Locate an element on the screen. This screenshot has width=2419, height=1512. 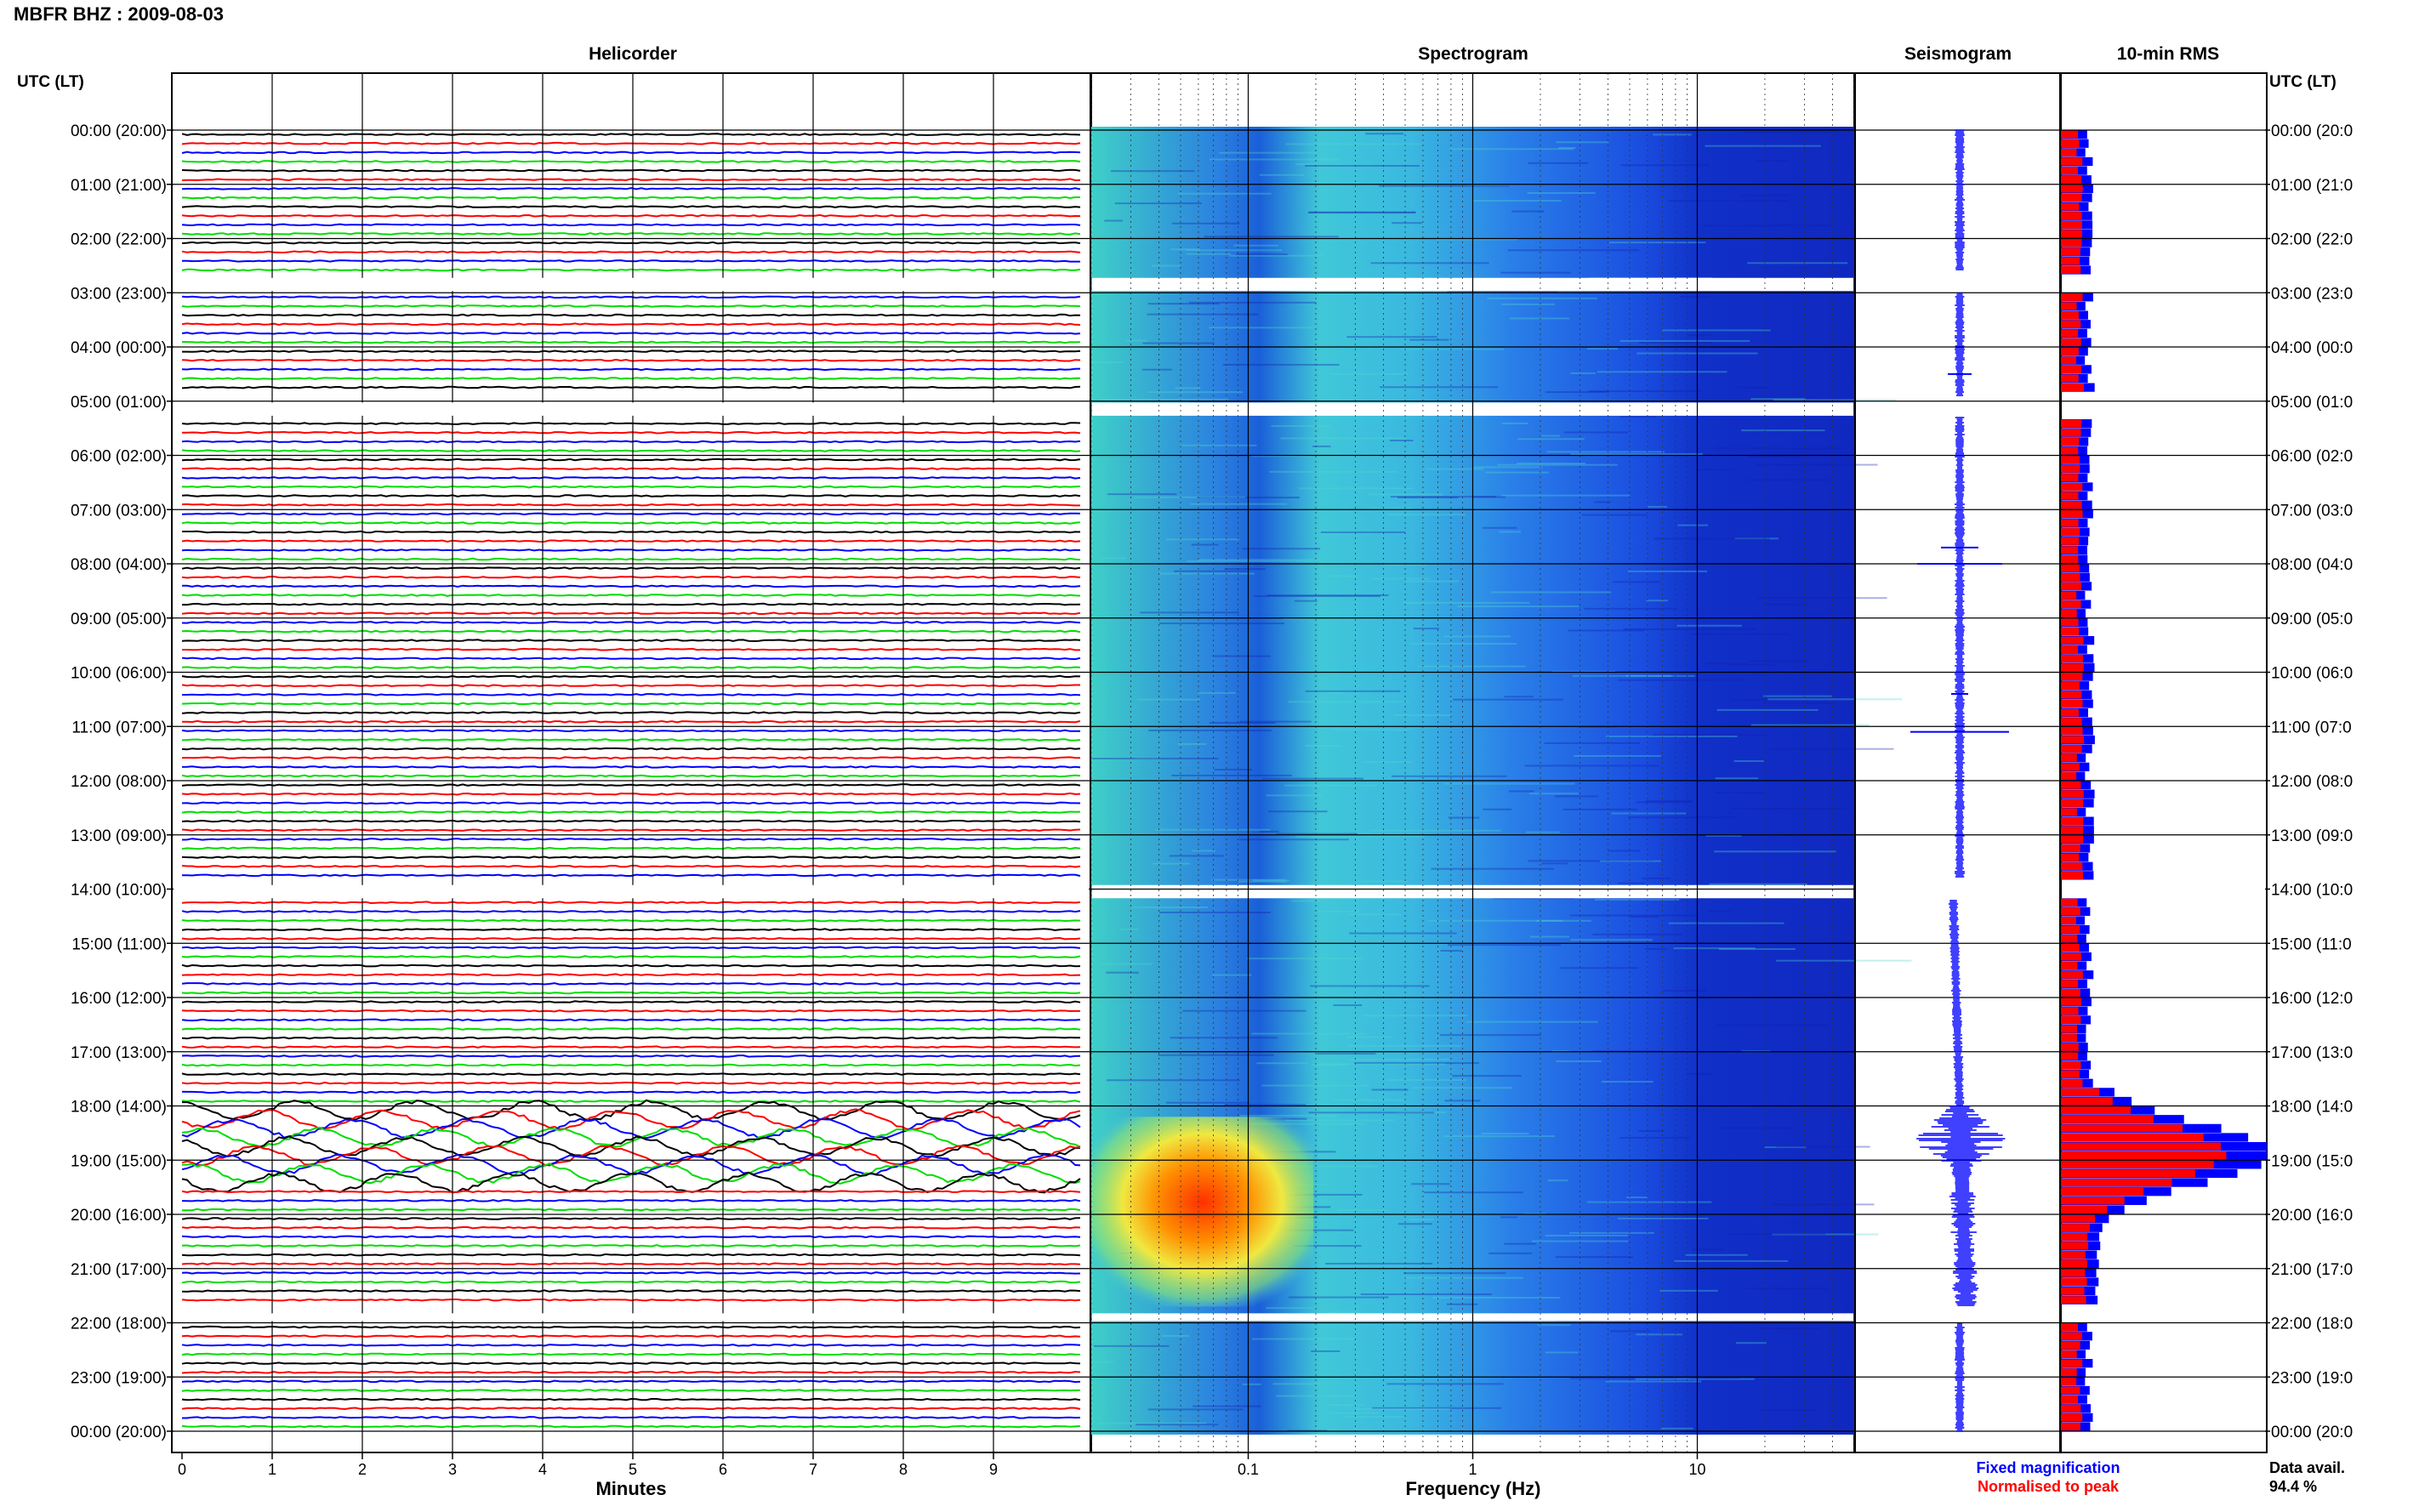
time-label-right: 14:00 (10:0 is located at coordinates (2312, 891).